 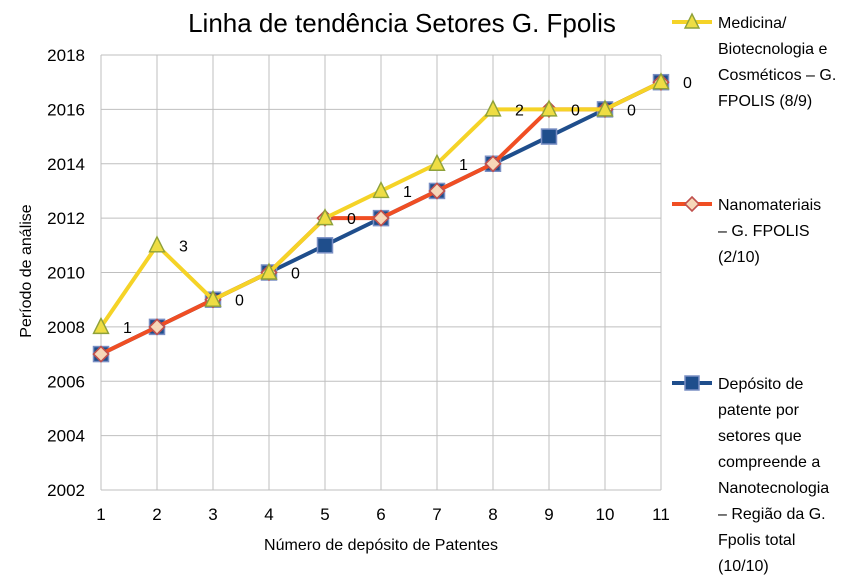 I want to click on x-tick-label: 1, so click(x=100, y=514).